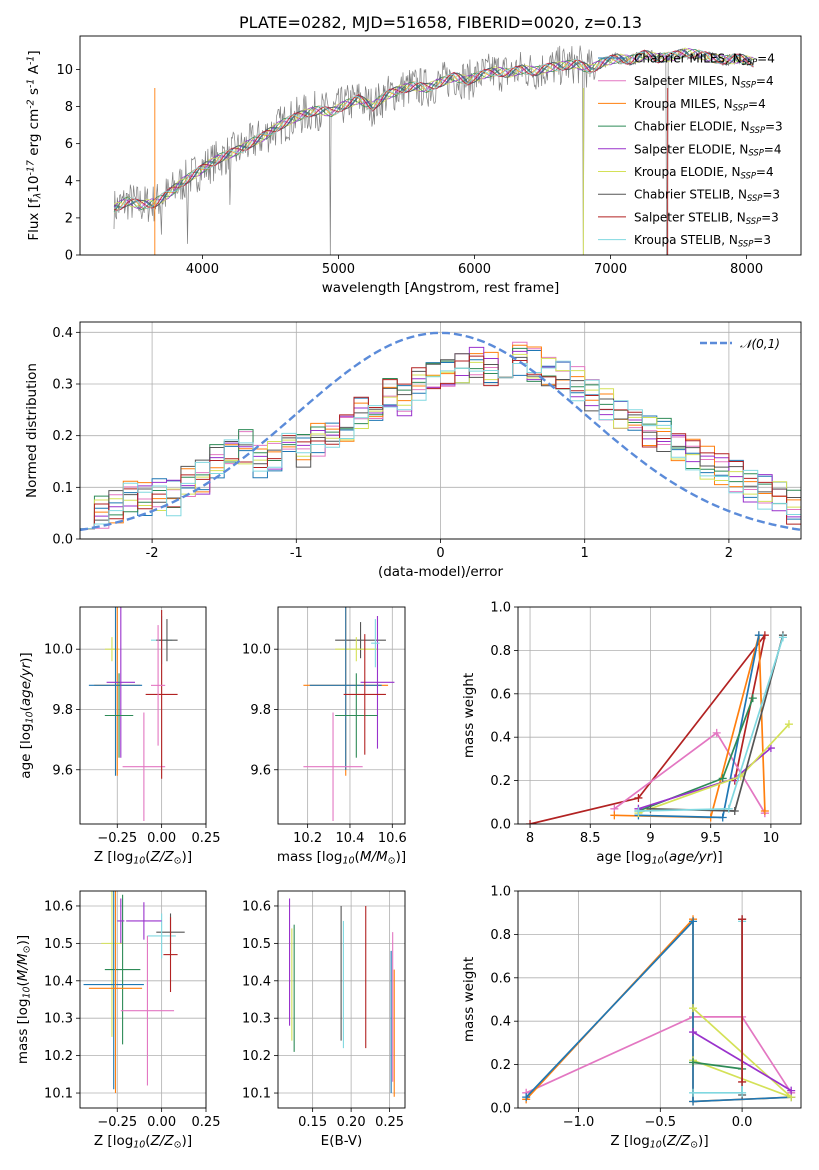 The height and width of the screenshot is (1170, 819). I want to click on y-tick-label: 4, so click(69, 181).